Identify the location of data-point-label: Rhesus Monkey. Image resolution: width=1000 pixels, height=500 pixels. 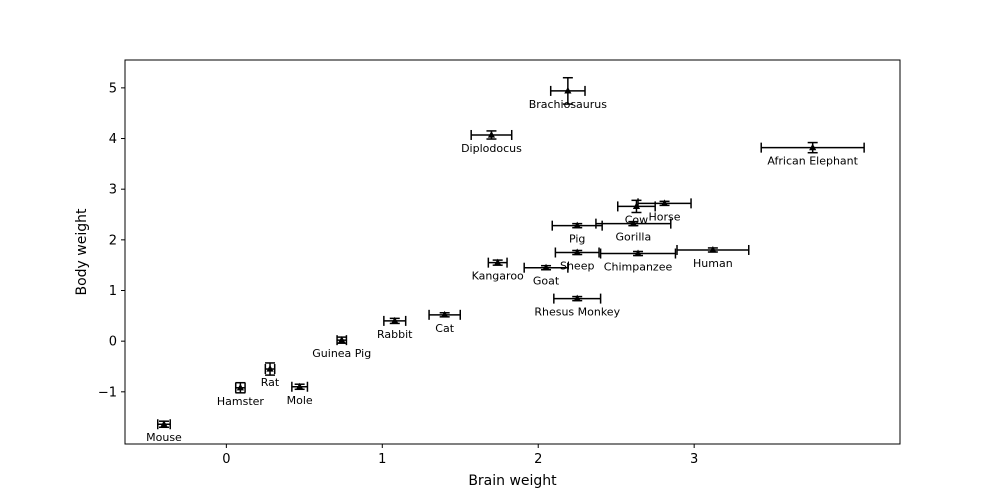
(577, 312).